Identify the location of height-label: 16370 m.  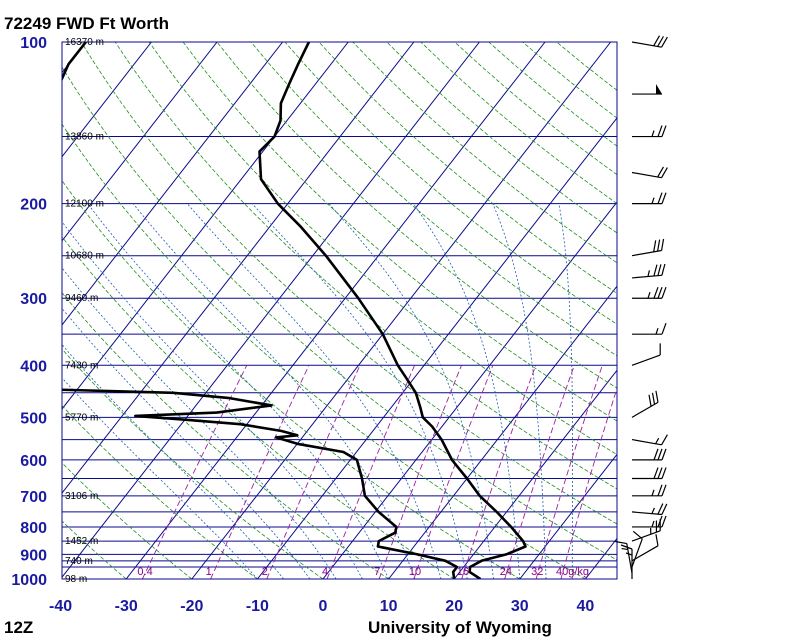
(84, 42).